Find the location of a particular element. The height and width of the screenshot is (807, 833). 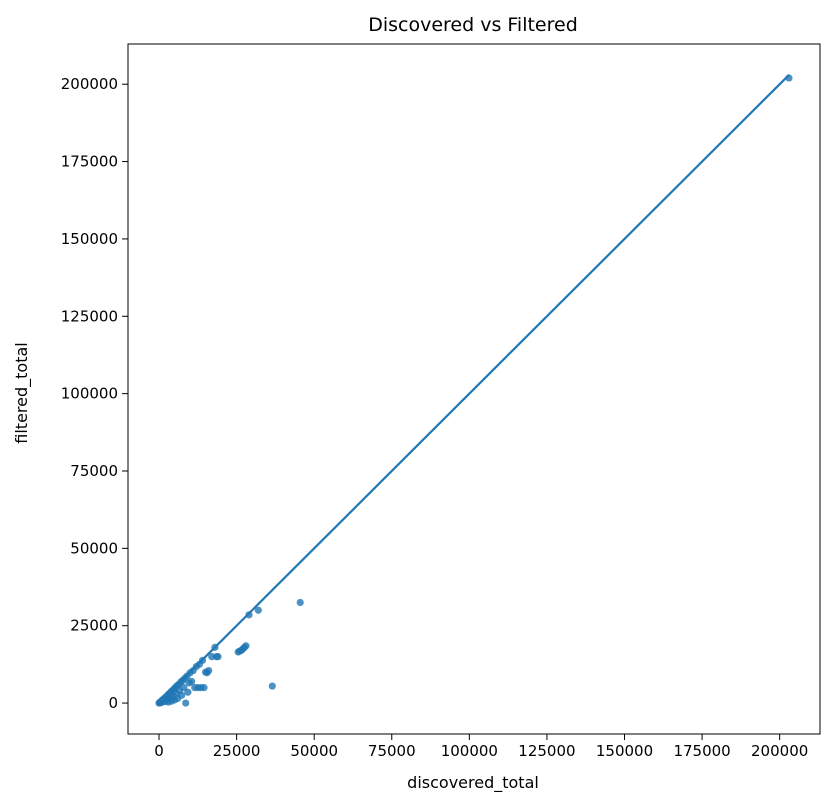

y-axis-label: filtered_total is located at coordinates (22, 392).